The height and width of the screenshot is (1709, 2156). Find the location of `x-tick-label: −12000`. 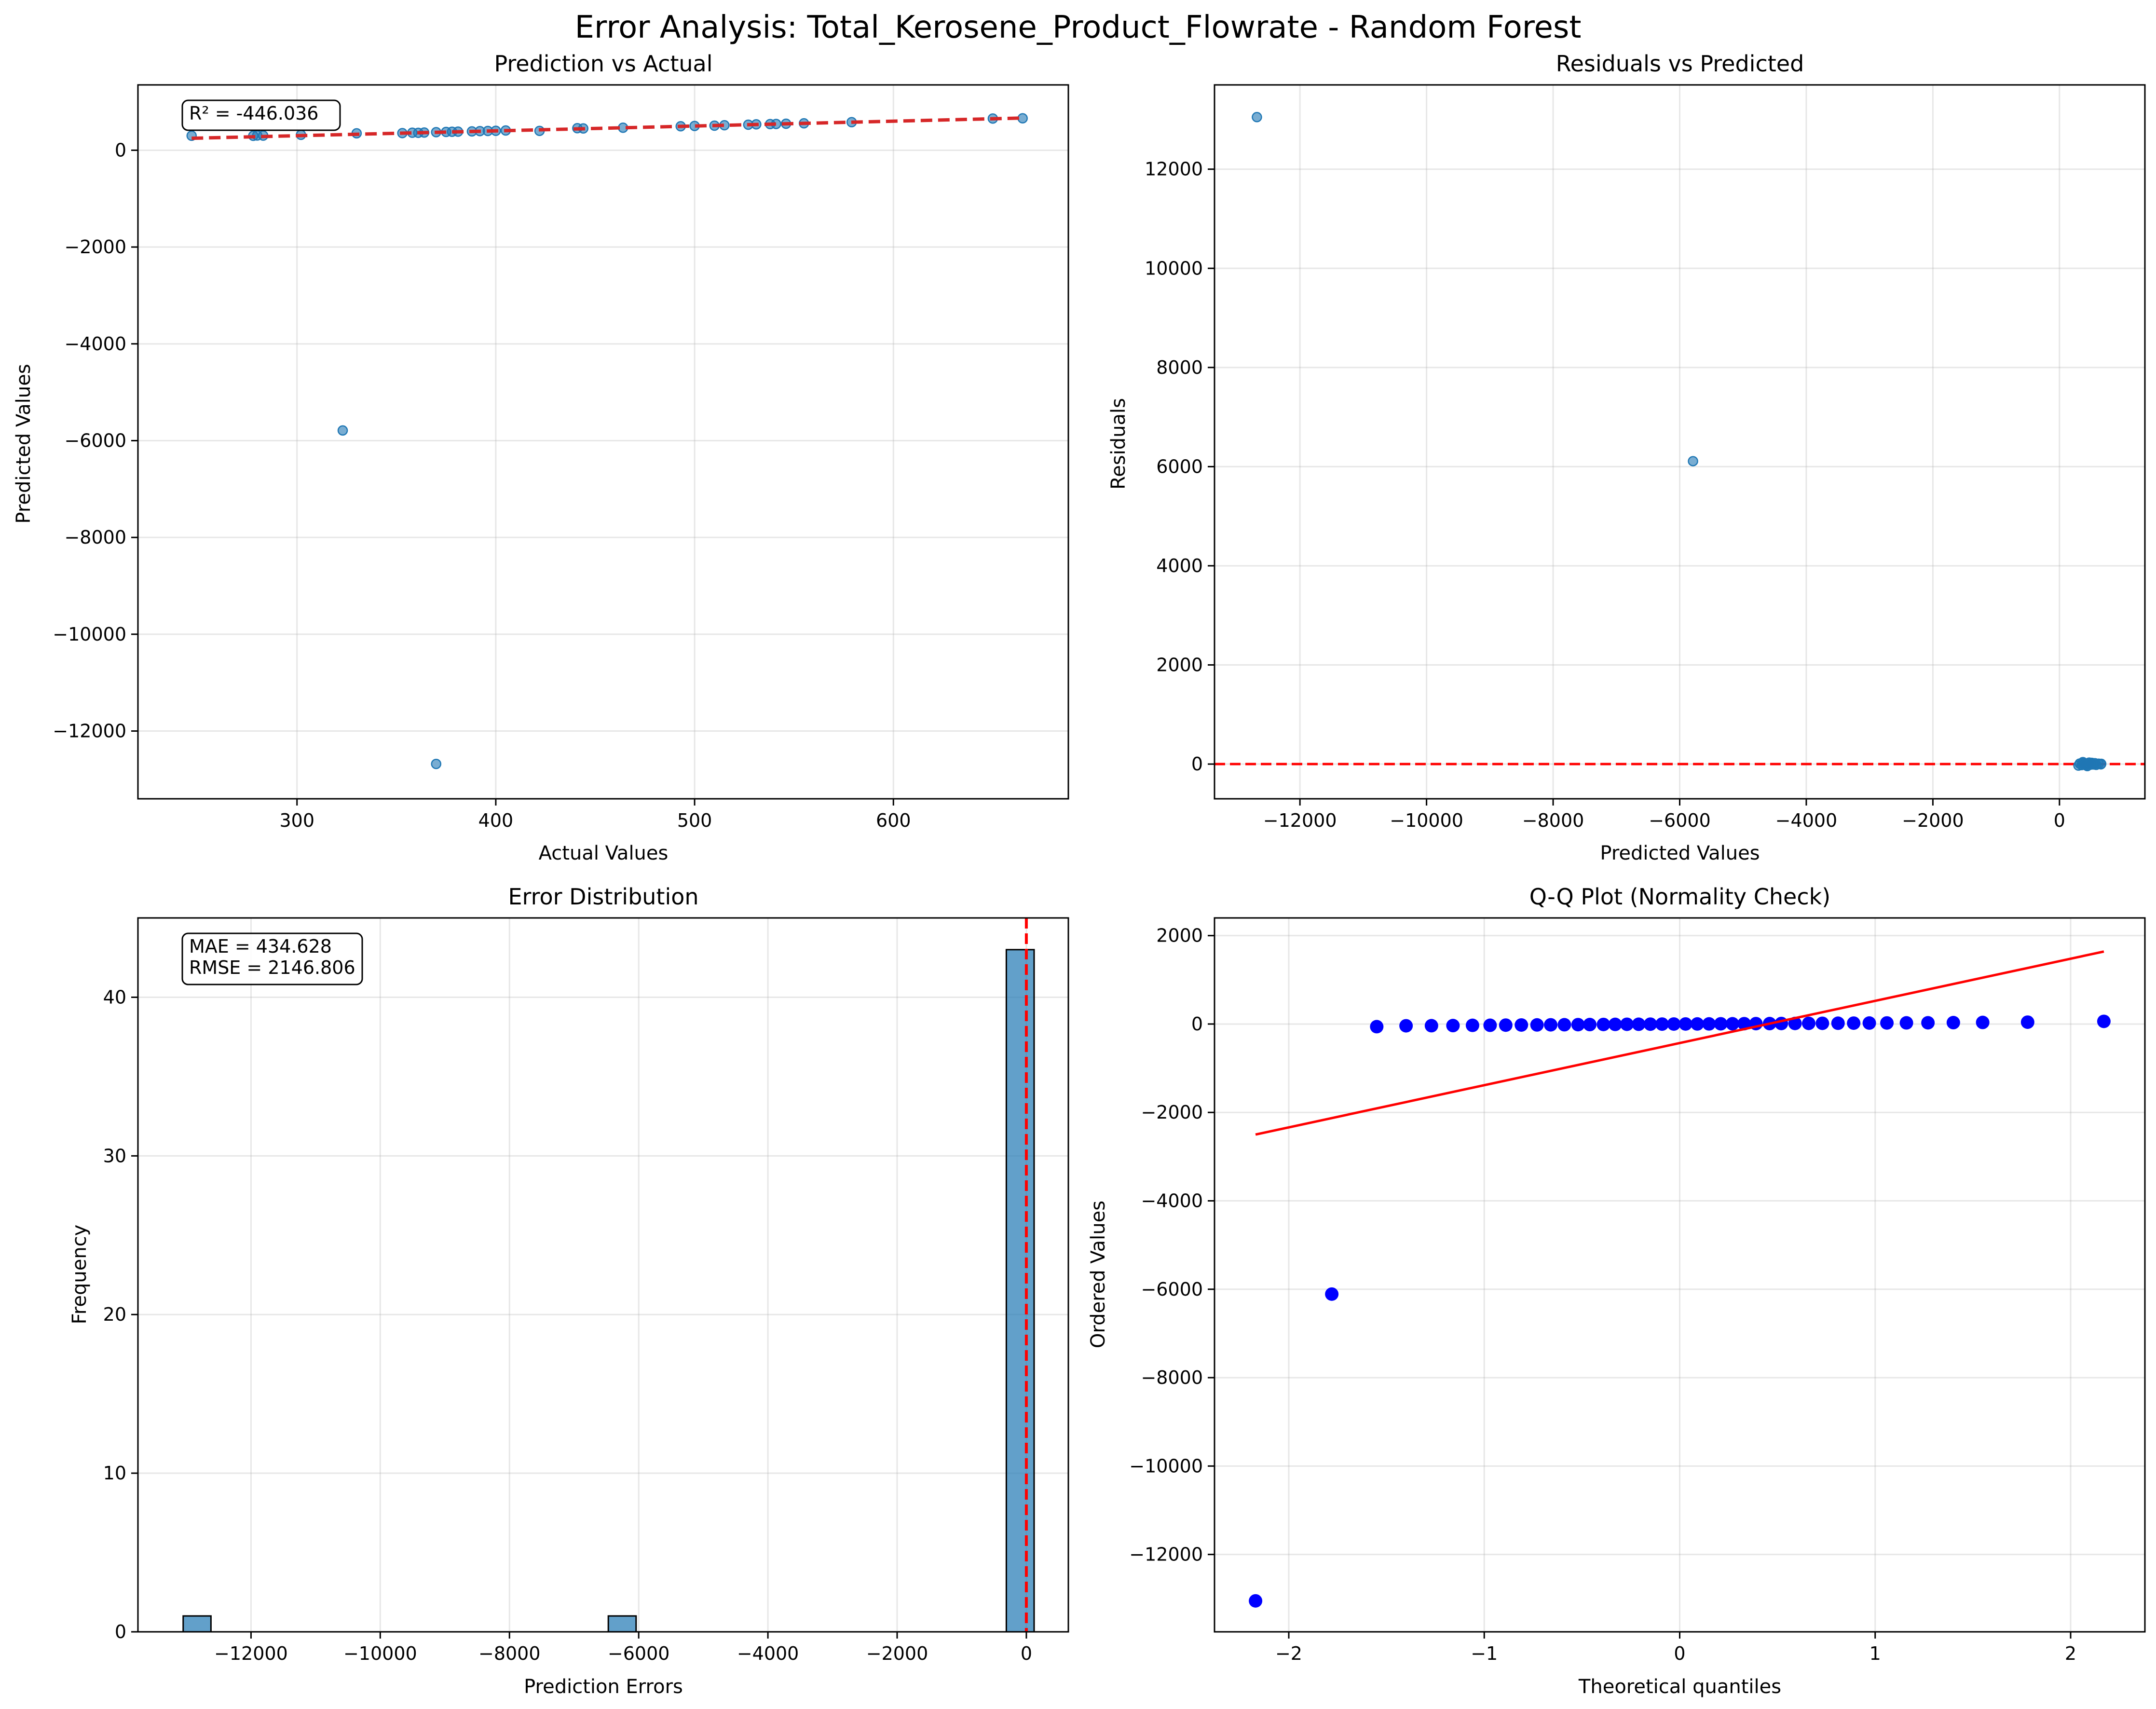

x-tick-label: −12000 is located at coordinates (251, 1653).